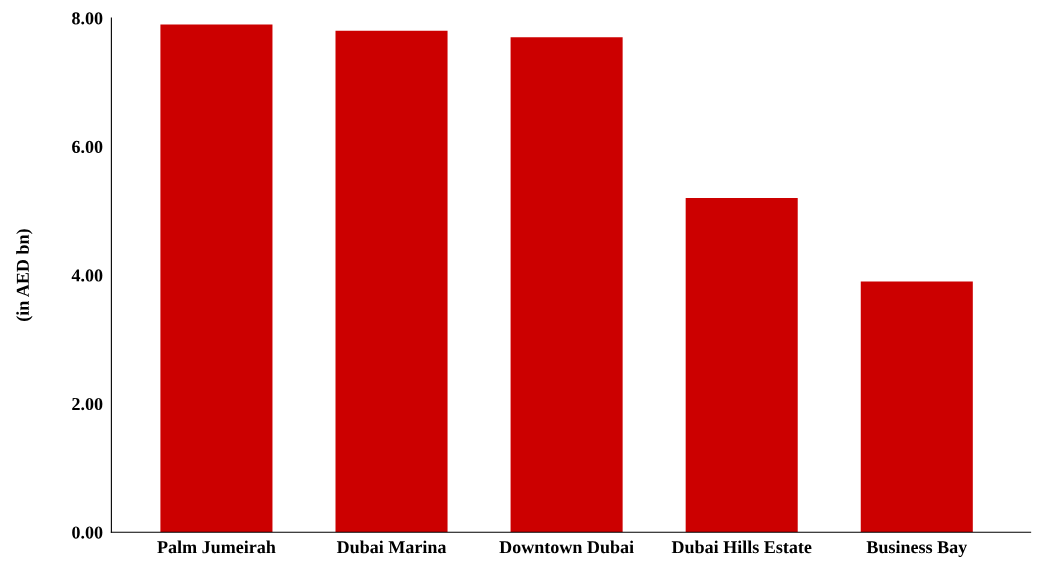 This screenshot has height=562, width=1041. Describe the element at coordinates (391, 547) in the screenshot. I see `x-tick-label: Dubai Marina` at that location.